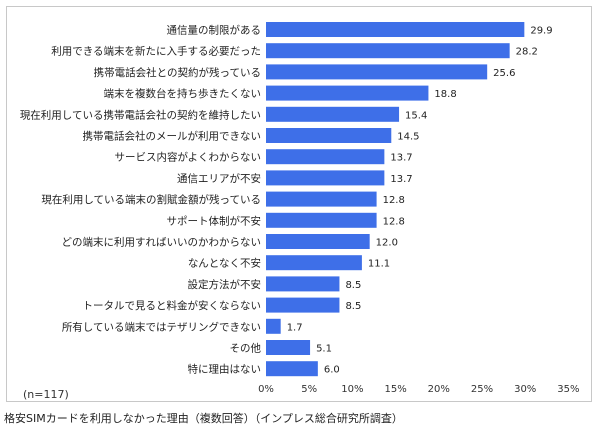  I want to click on category-label: 携帯電話会社との契約が残っている, so click(177, 72).